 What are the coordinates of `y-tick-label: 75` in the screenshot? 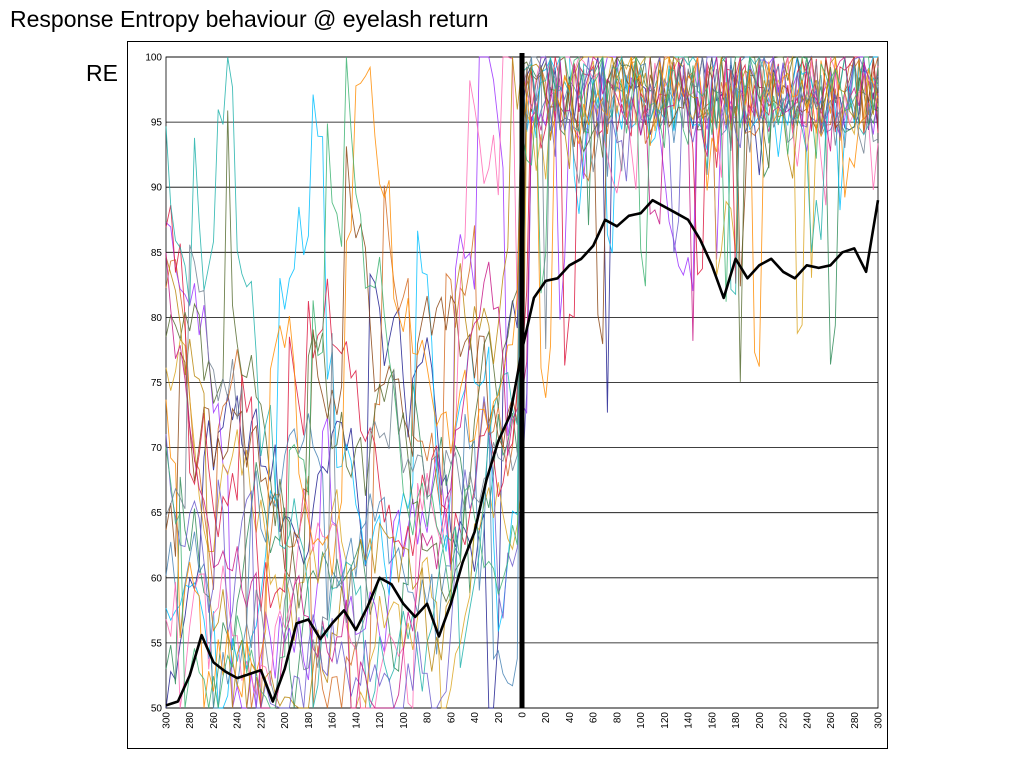 It's located at (157, 383).